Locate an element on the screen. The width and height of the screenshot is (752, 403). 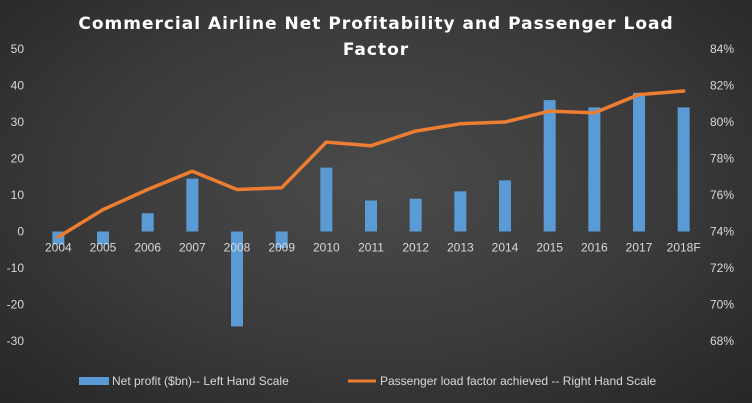
category-label: 2004 is located at coordinates (58, 248).